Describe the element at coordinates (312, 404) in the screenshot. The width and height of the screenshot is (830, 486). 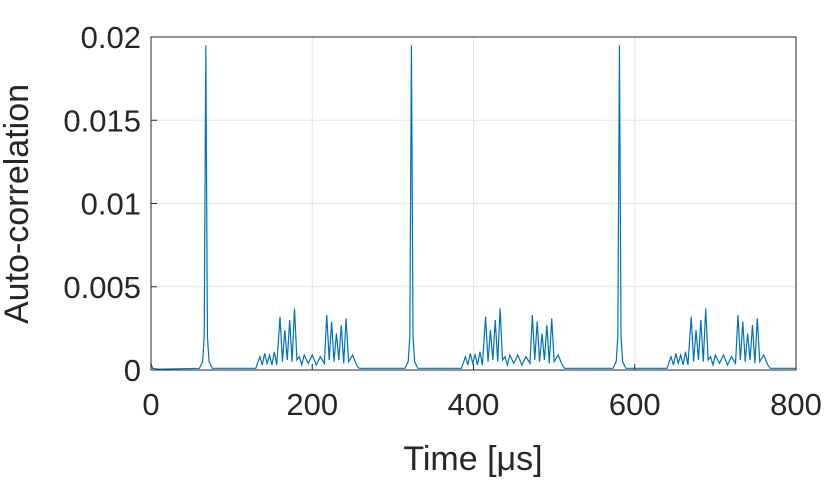
I see `x-tick-label: 200` at that location.